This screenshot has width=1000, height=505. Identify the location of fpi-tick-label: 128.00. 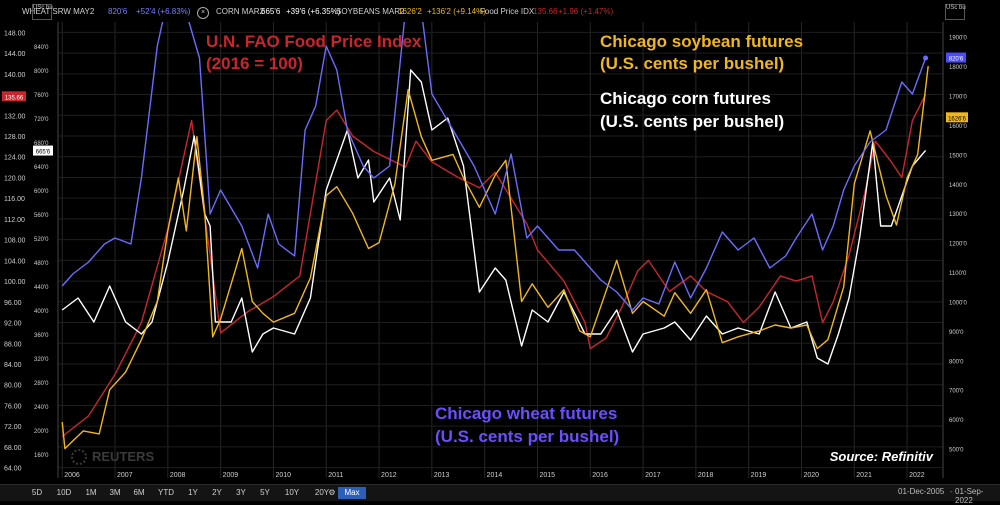
(15, 137).